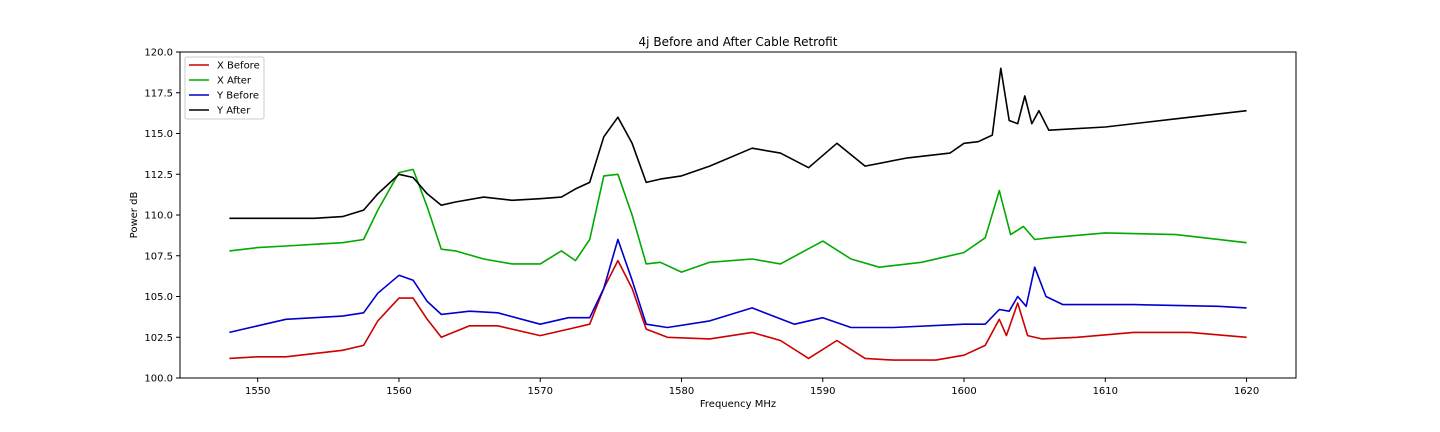 This screenshot has height=432, width=1440. What do you see at coordinates (158, 338) in the screenshot?
I see `y-tick-label: 102.5` at bounding box center [158, 338].